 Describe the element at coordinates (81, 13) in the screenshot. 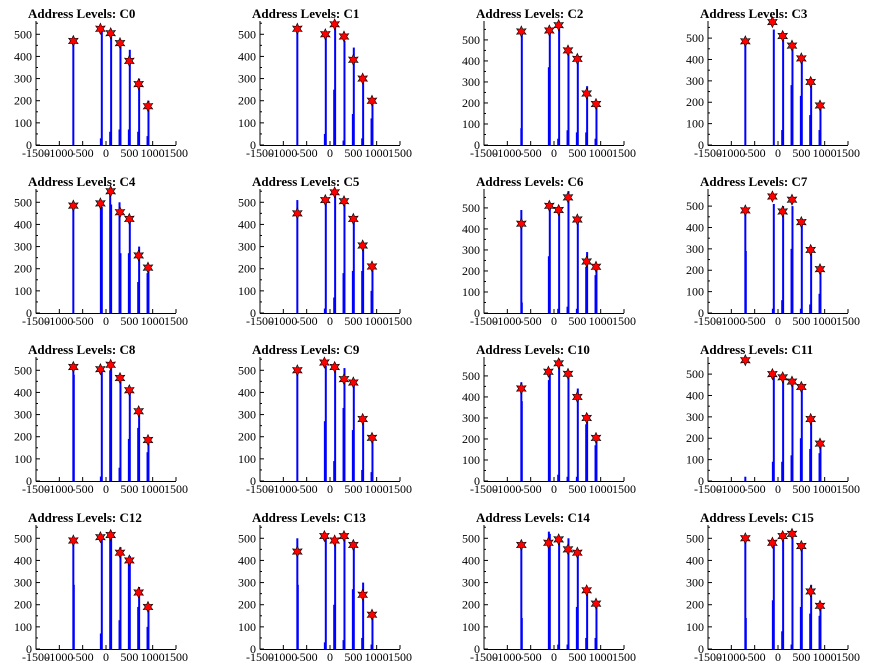

I see `panel-title: Address Levels: C0` at that location.